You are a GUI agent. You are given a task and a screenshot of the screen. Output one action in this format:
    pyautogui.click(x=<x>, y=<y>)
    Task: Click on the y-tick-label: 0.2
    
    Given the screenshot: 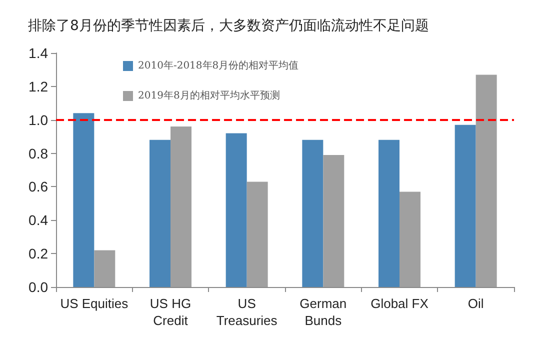 What is the action you would take?
    pyautogui.click(x=38, y=254)
    